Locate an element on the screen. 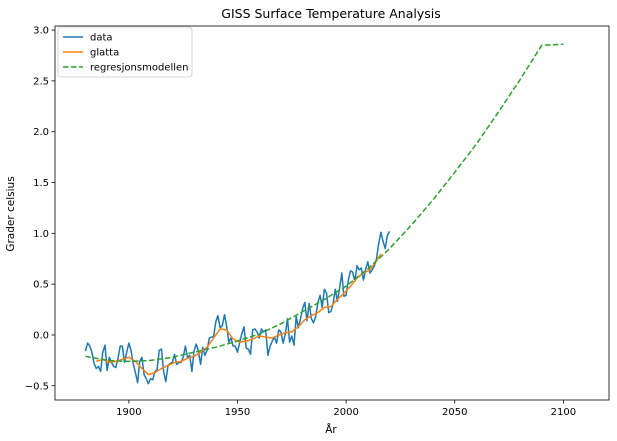  x-tick-label: 2100 is located at coordinates (563, 412).